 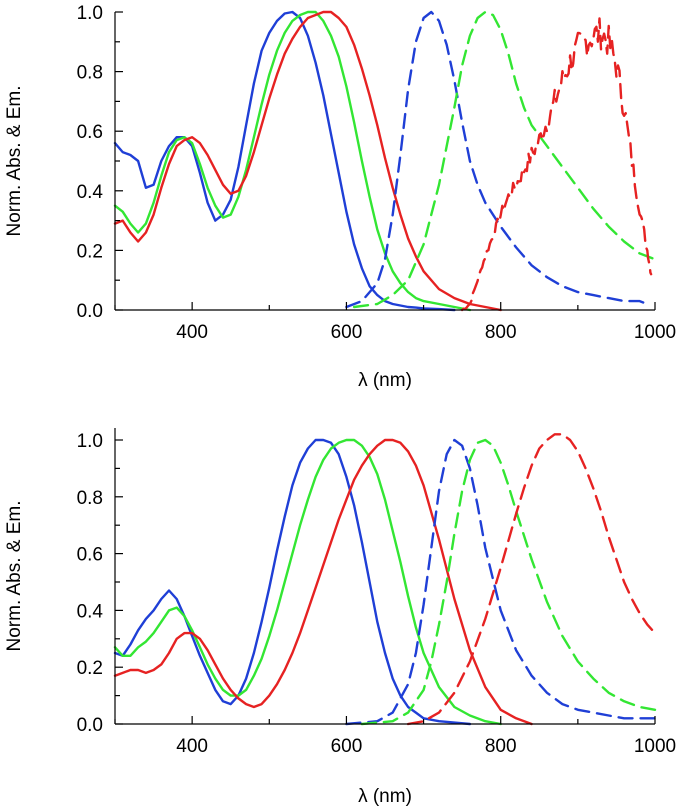 What do you see at coordinates (556, 164) in the screenshot?
I see `top-panel-red-emission-line` at bounding box center [556, 164].